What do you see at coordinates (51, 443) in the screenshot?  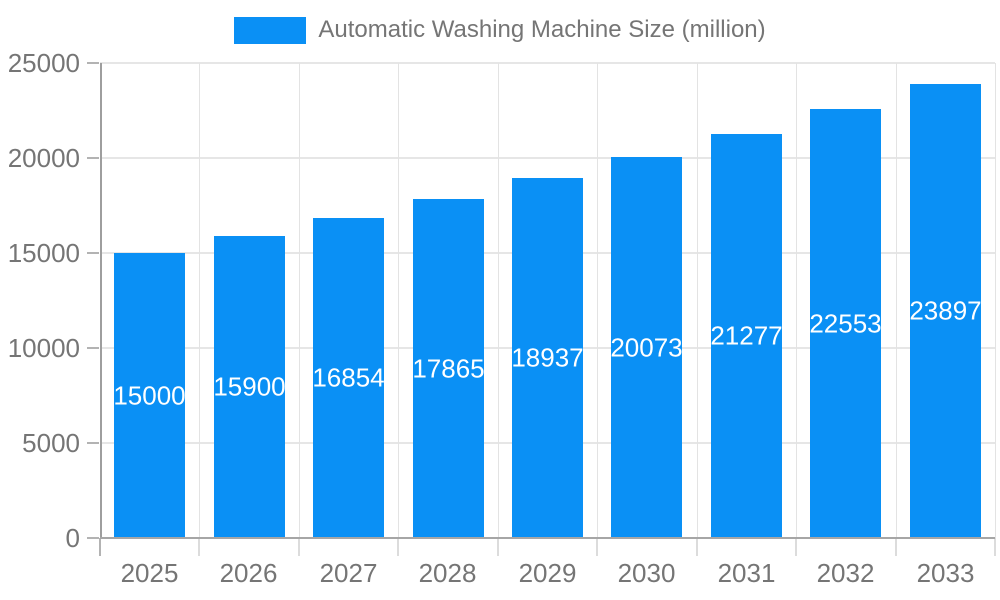 I see `y-axis-tick-label: 5000` at bounding box center [51, 443].